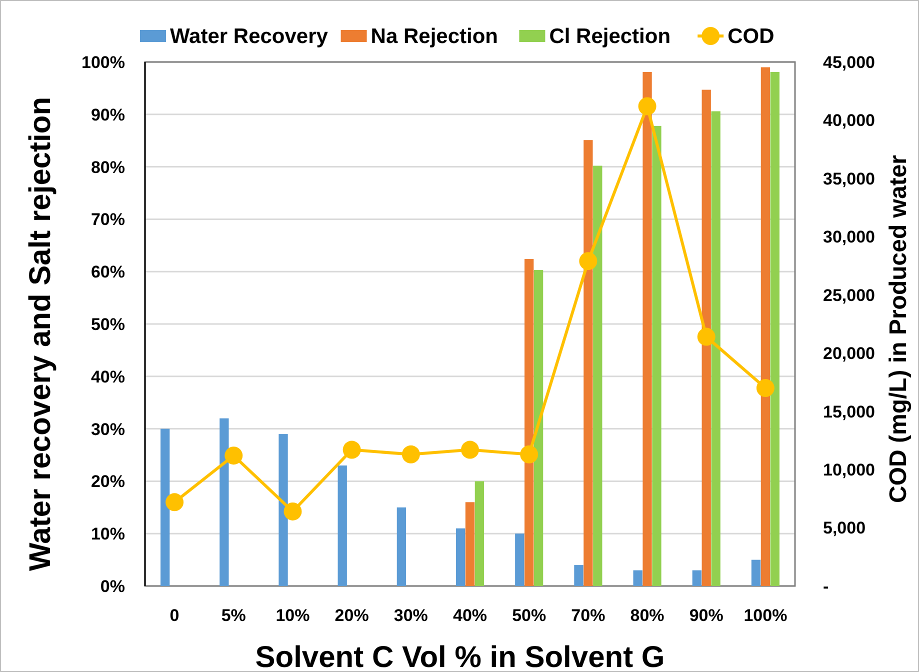  I want to click on legend-label: COD, so click(751, 36).